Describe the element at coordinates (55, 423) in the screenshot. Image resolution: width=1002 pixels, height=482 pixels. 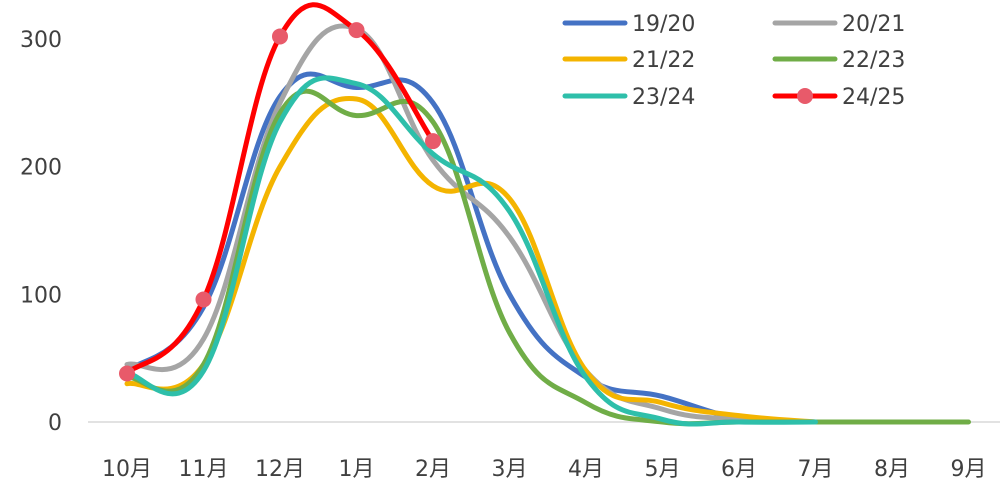
I see `y-tick-label: 0` at that location.